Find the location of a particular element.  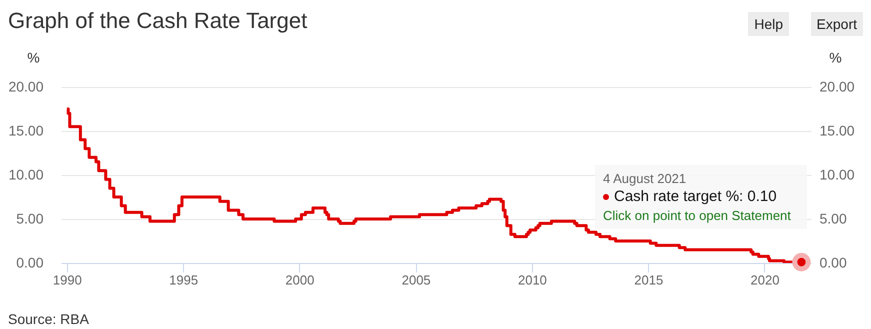

x-tick-label: 1995 is located at coordinates (183, 280).